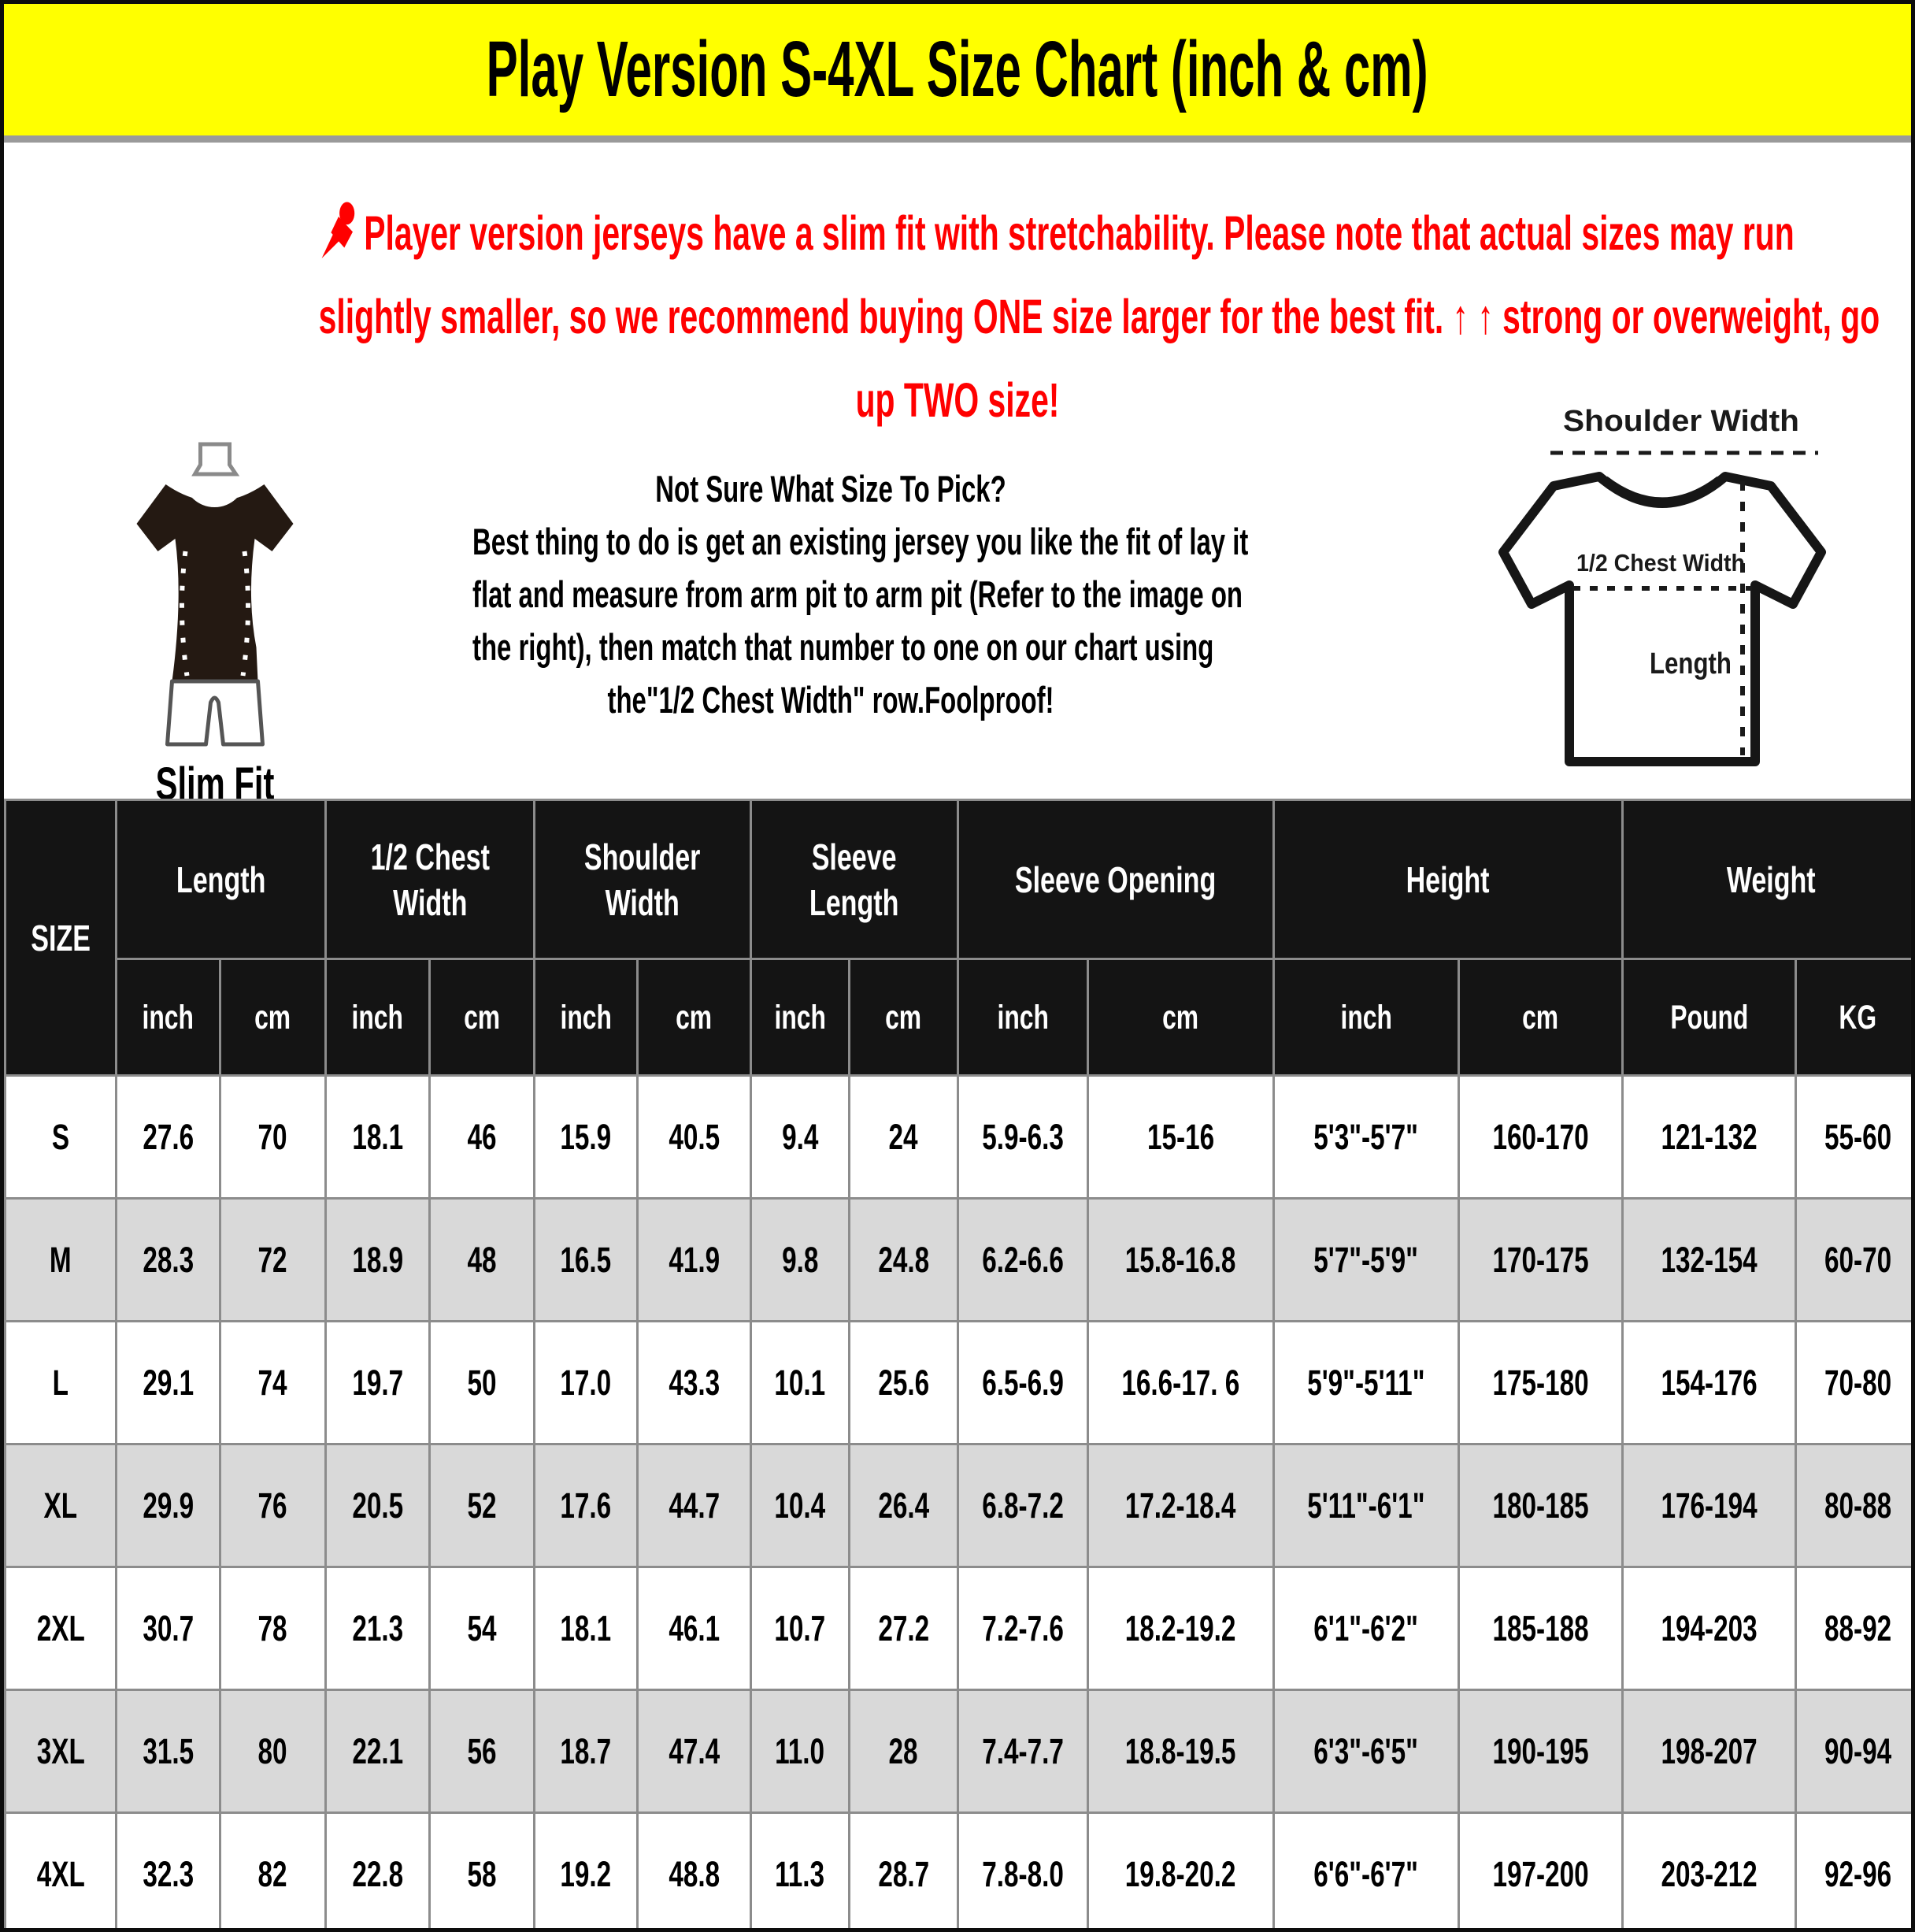  I want to click on table-cell: 76, so click(273, 1505).